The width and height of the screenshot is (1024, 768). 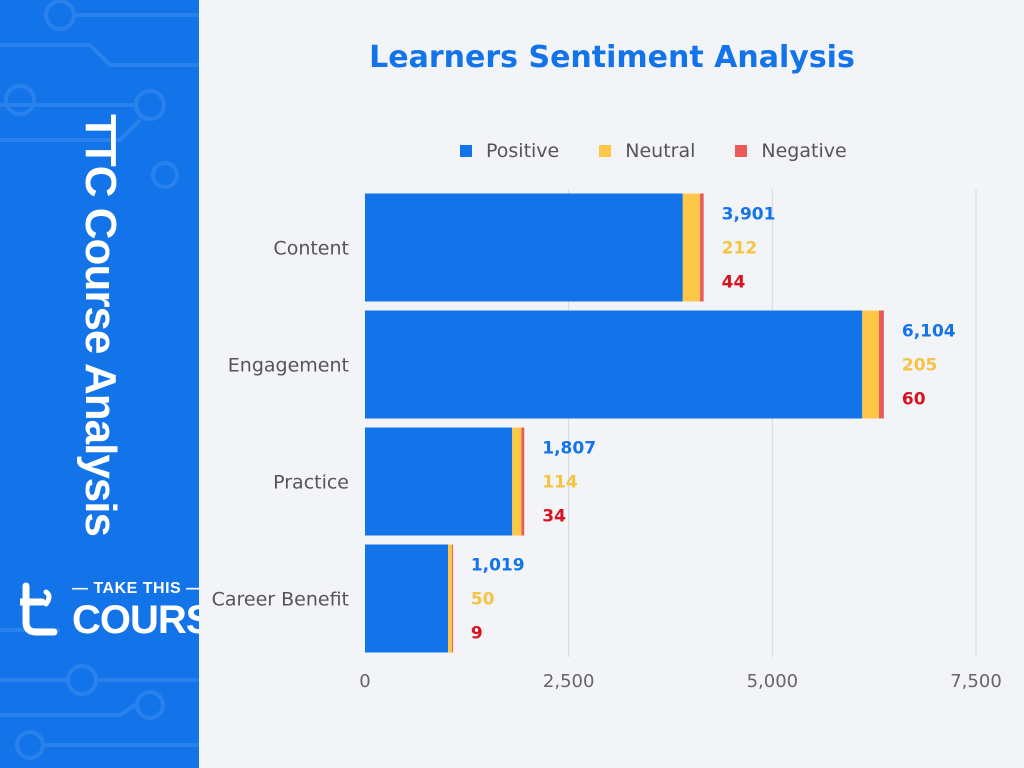 I want to click on legend-swatch-negative, so click(x=741, y=151).